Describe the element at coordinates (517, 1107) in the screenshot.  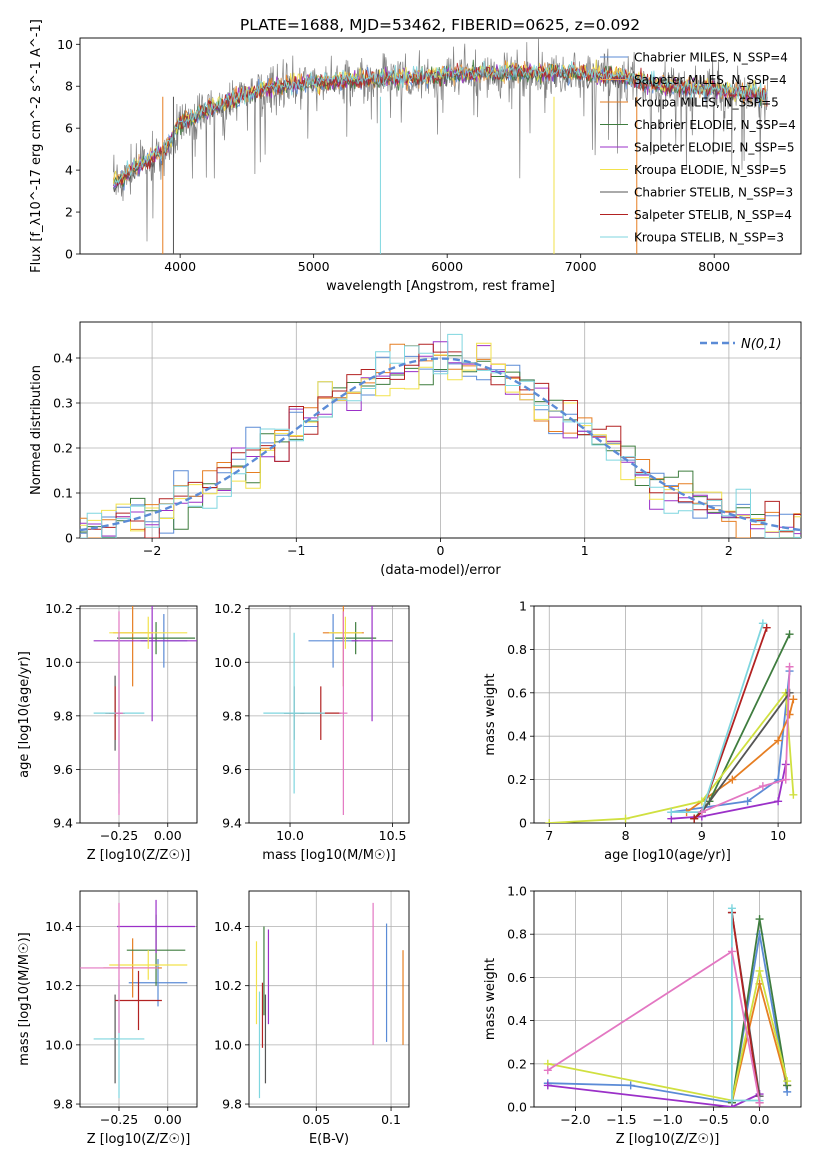
I see `y-tick-label: 0.0` at that location.